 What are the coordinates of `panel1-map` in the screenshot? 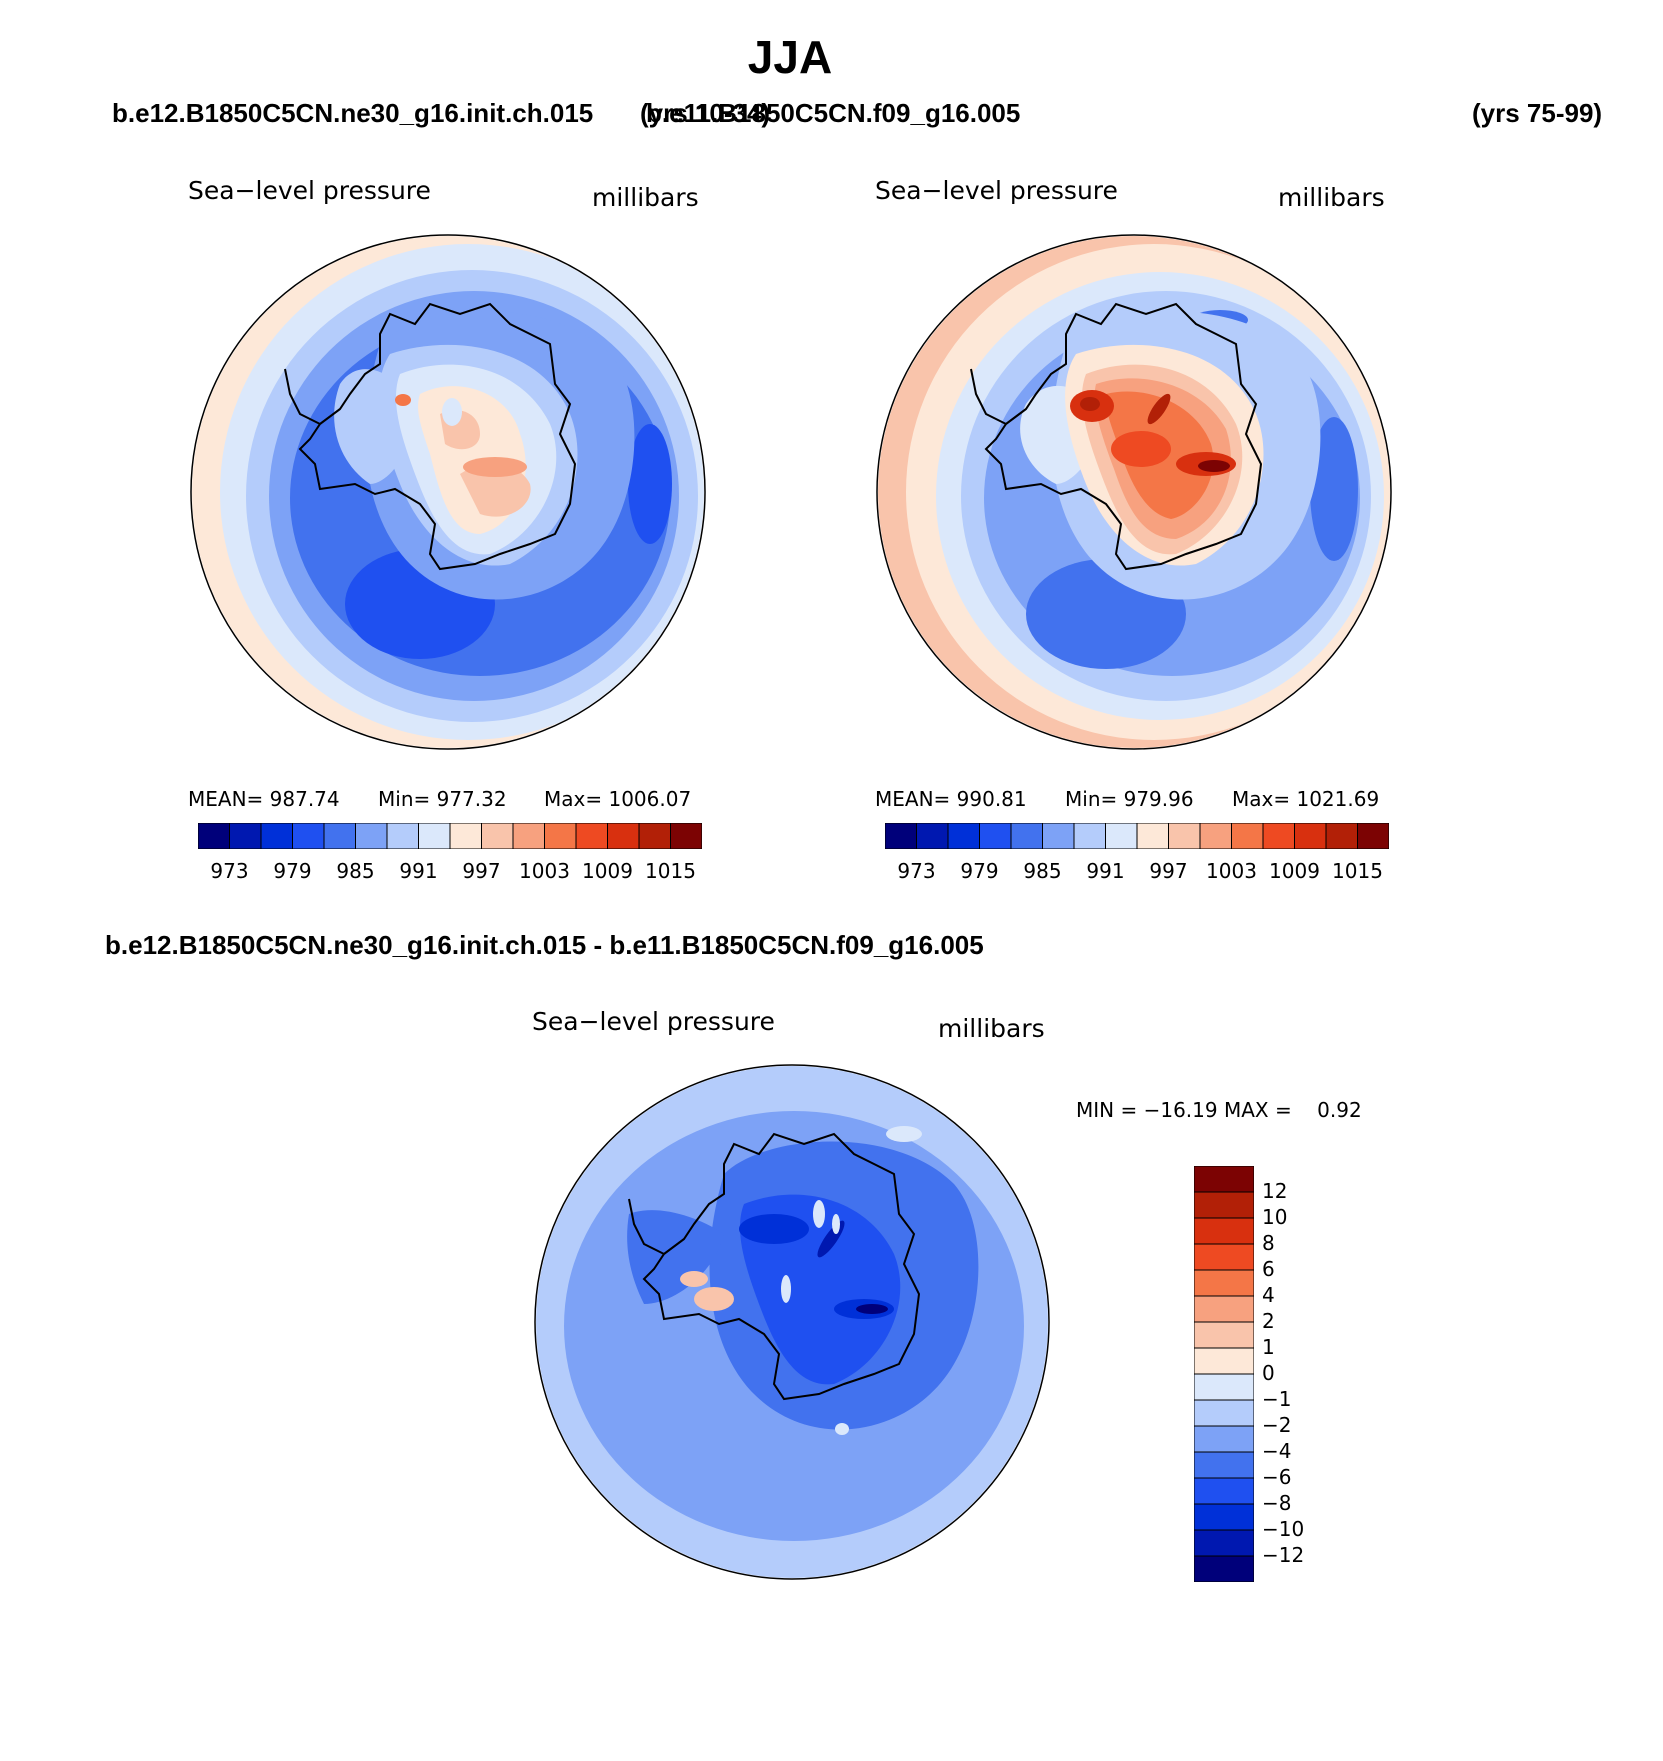 It's located at (448, 492).